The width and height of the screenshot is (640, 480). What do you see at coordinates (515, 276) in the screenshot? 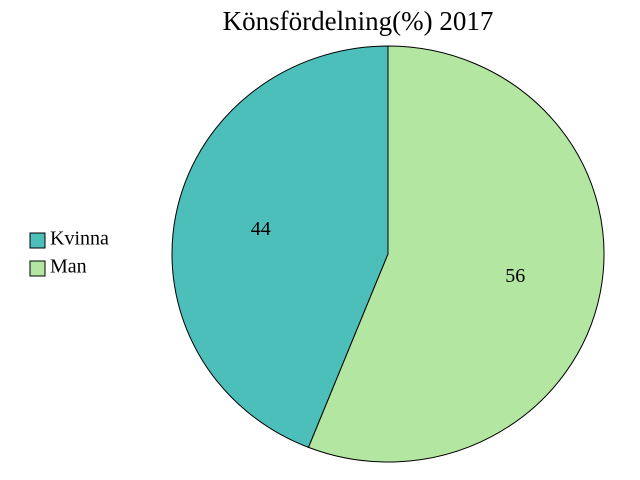
I see `data-label: 56` at bounding box center [515, 276].